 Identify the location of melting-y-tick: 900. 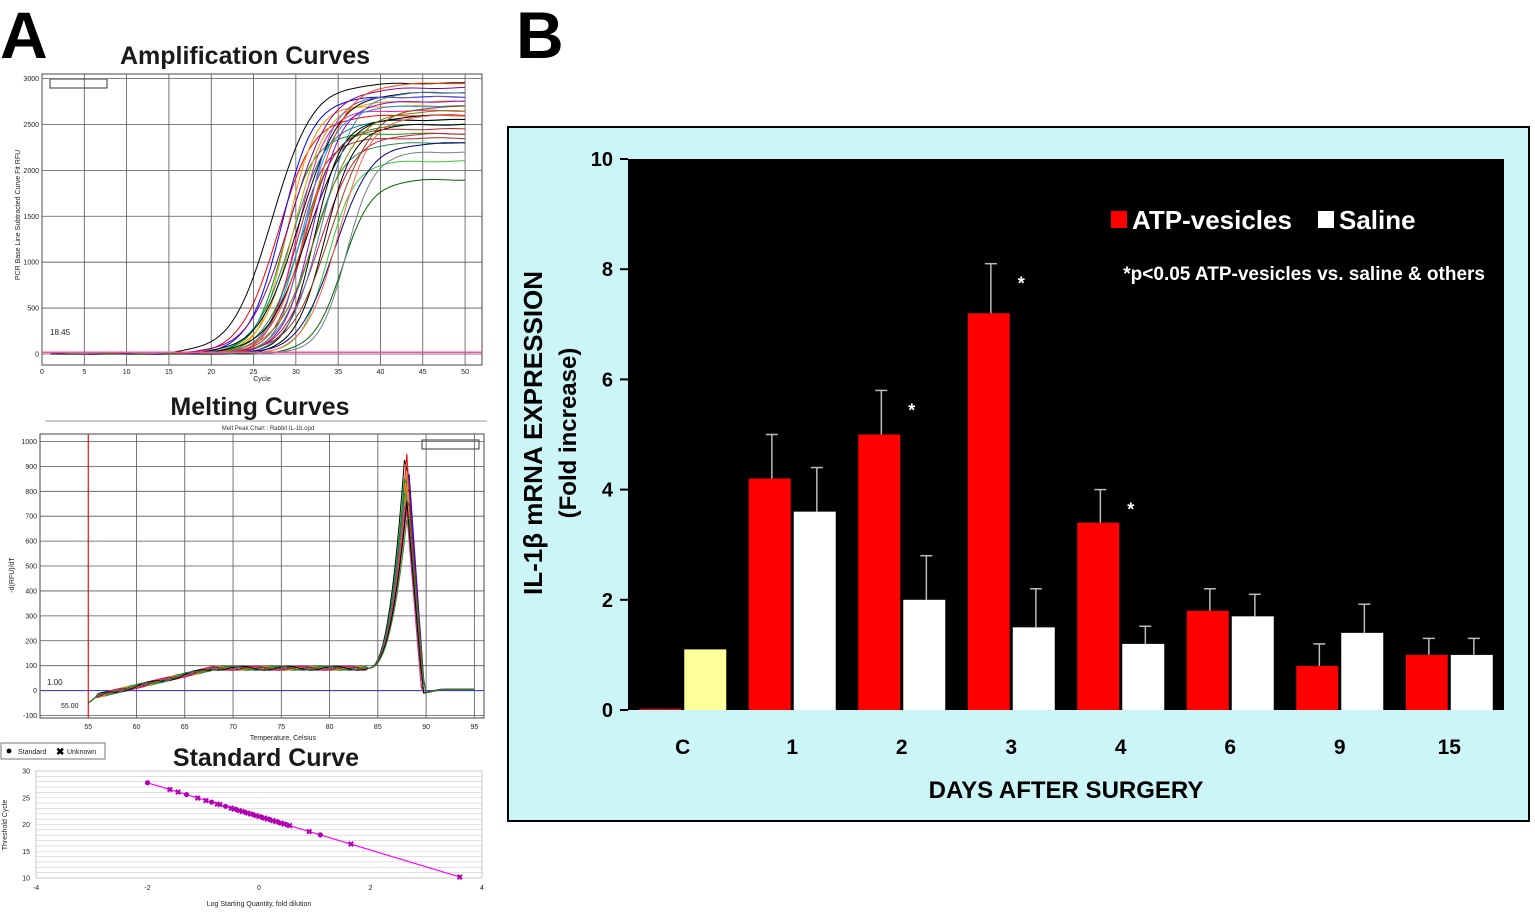
(31, 467).